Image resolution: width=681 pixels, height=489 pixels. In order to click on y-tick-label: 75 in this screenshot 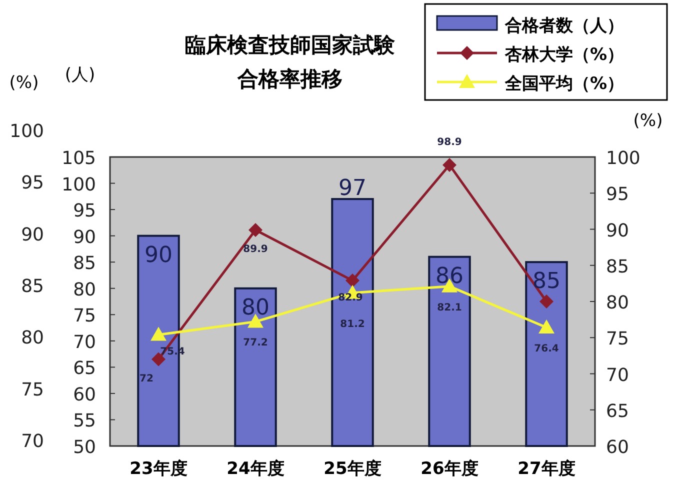, I will do `click(84, 316)`.